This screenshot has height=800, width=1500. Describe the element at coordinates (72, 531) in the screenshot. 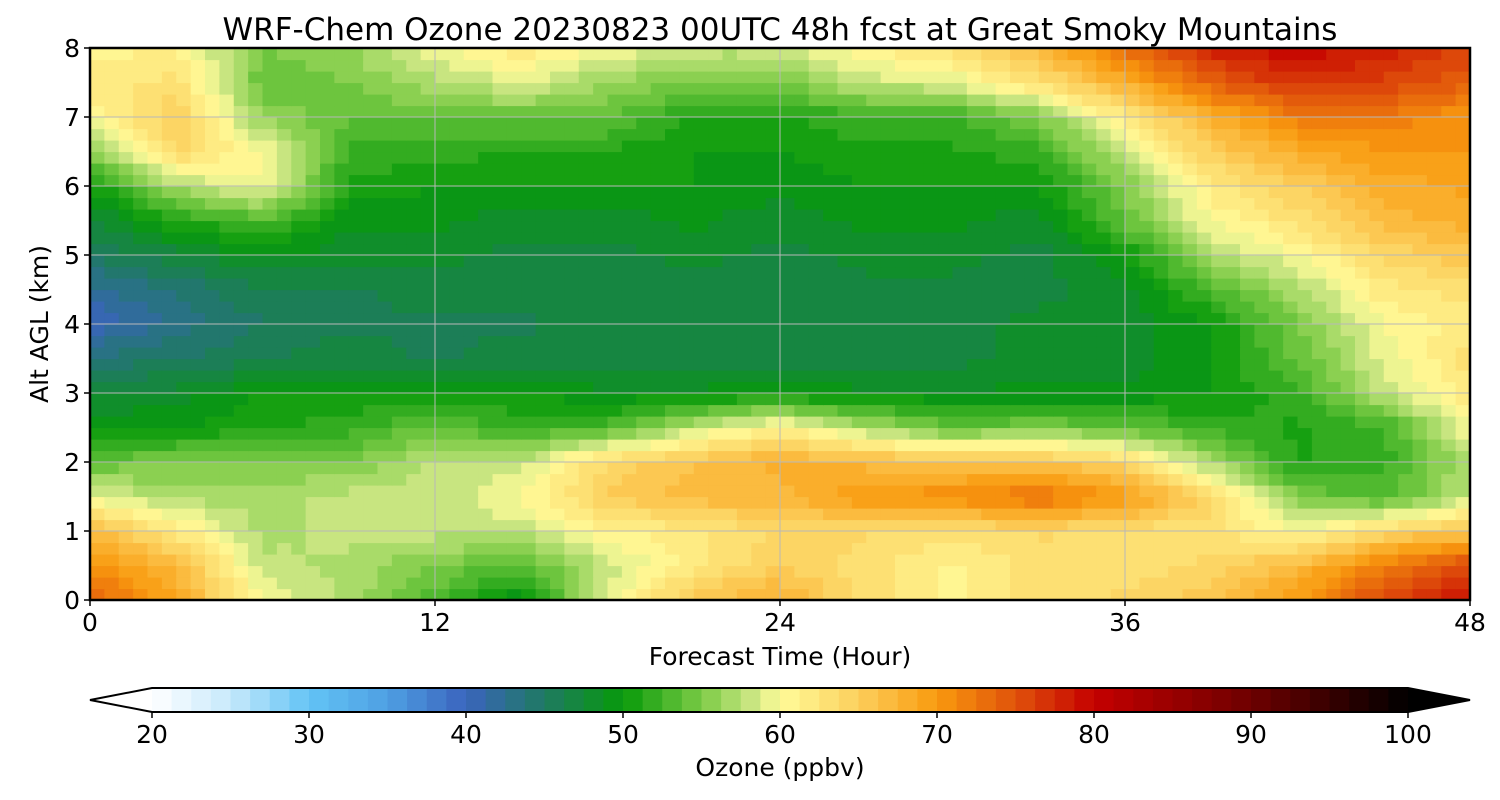

I see `y-tick-label: 1` at that location.